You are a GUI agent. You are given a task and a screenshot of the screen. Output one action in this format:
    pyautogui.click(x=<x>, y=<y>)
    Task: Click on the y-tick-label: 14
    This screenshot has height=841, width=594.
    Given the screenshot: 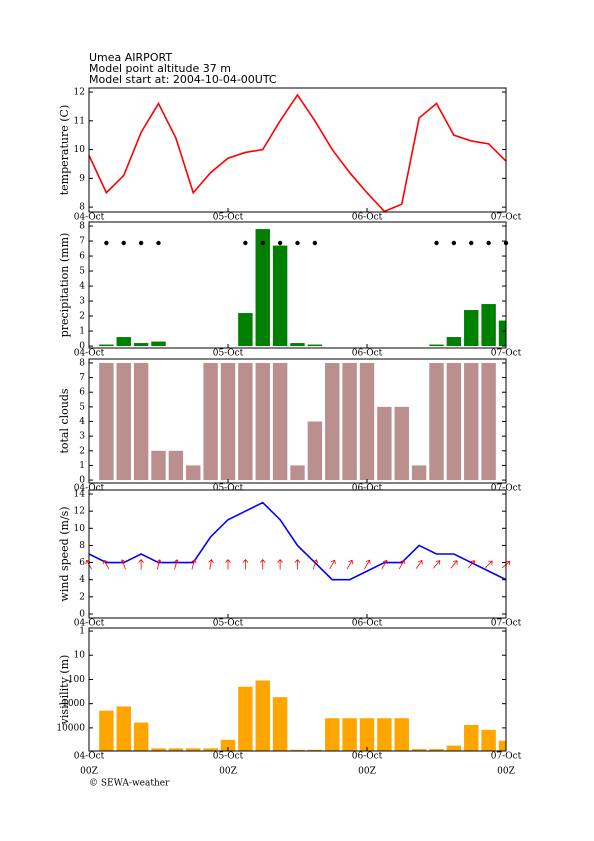 What is the action you would take?
    pyautogui.click(x=80, y=495)
    